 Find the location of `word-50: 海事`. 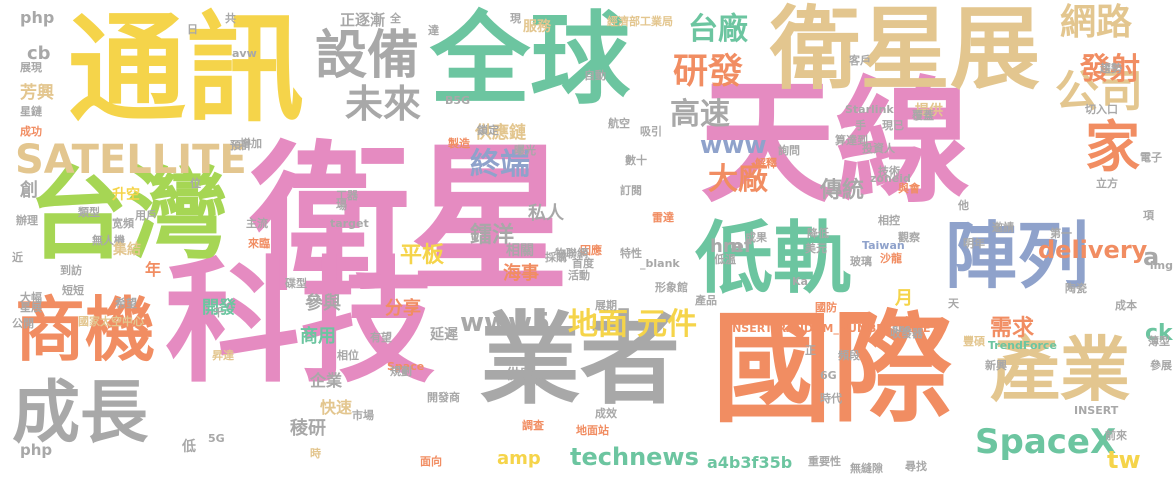

word-50: 海事 is located at coordinates (521, 273).